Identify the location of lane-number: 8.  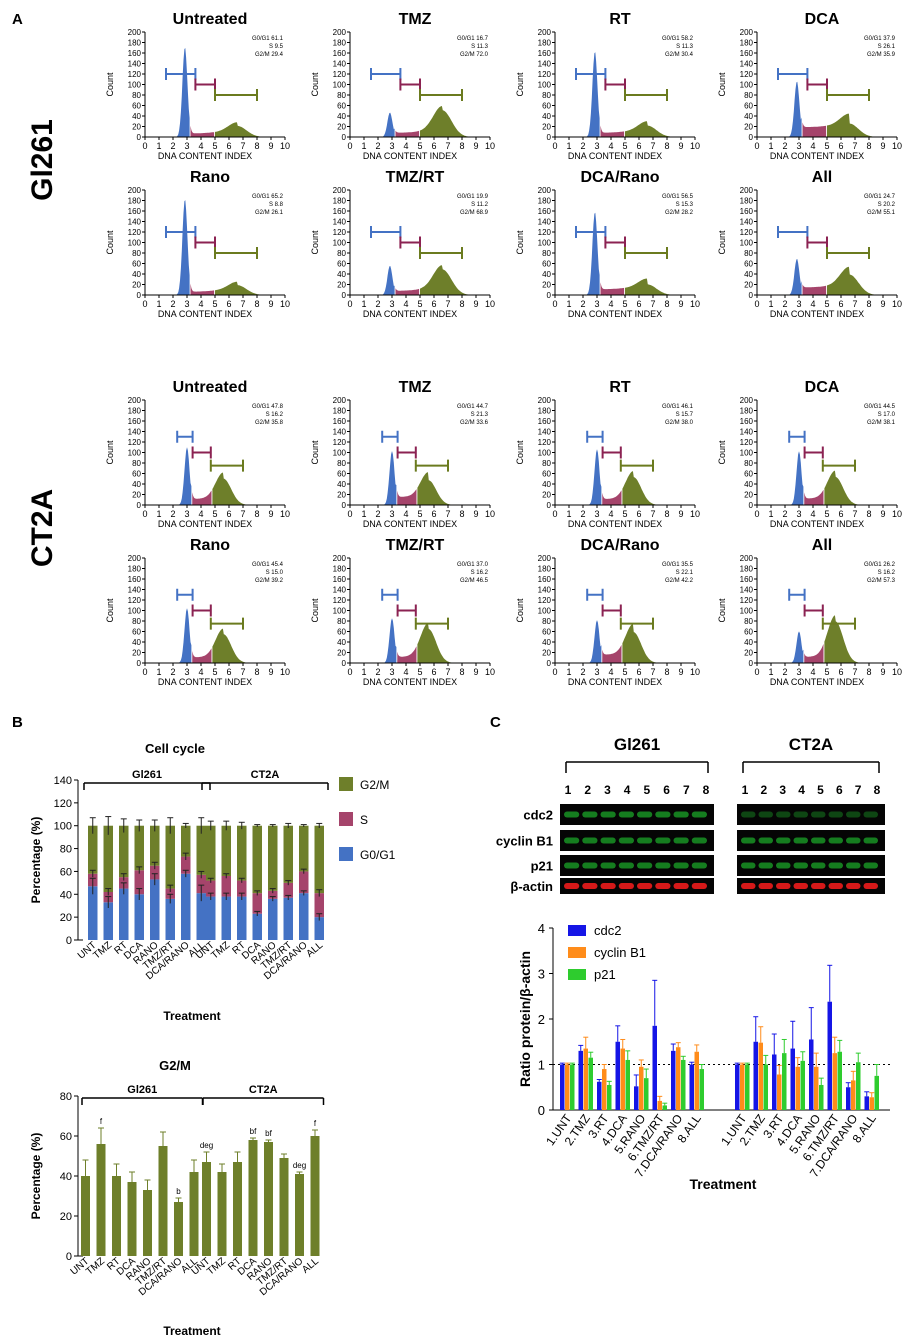
(706, 790).